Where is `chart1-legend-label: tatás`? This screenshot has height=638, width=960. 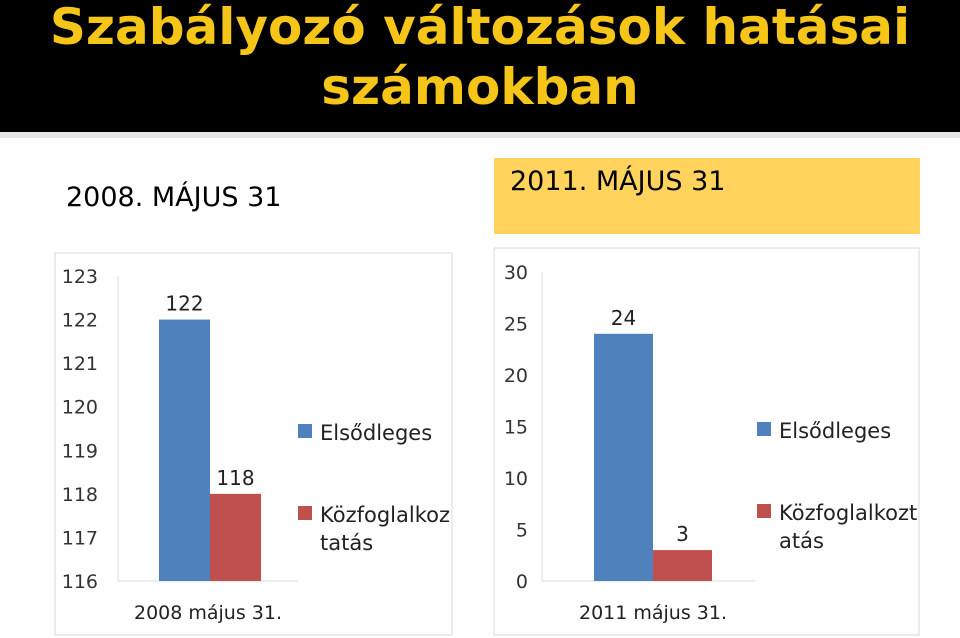
chart1-legend-label: tatás is located at coordinates (346, 543).